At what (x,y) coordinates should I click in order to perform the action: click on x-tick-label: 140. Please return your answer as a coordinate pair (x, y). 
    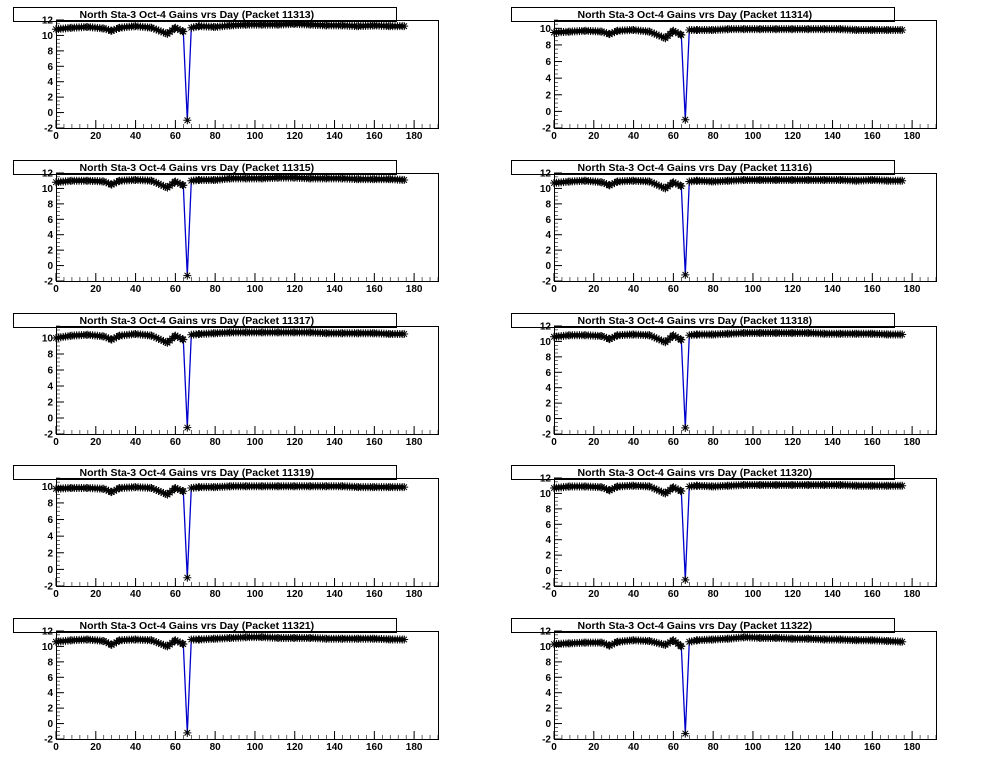
    Looking at the image, I should click on (832, 594).